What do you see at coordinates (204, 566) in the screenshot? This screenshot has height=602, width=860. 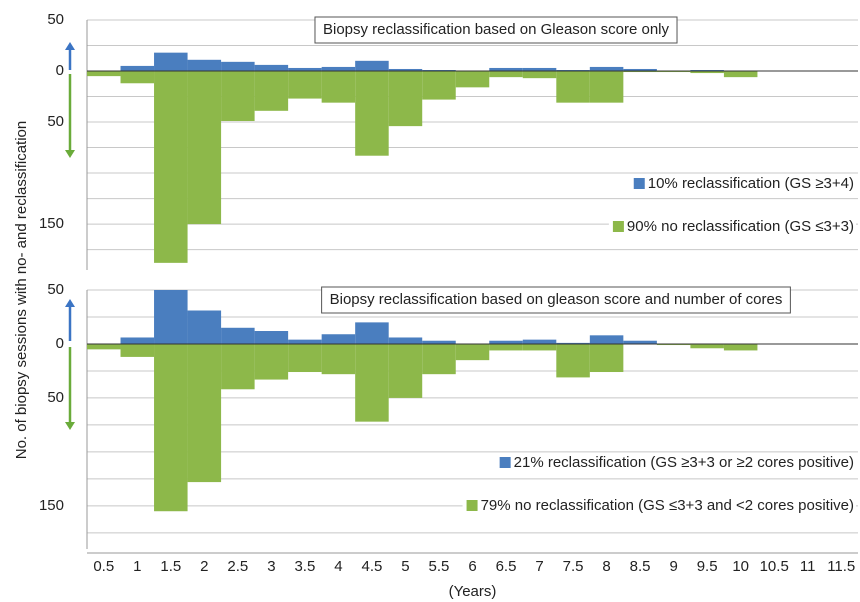 I see `x-tick-label: 2` at bounding box center [204, 566].